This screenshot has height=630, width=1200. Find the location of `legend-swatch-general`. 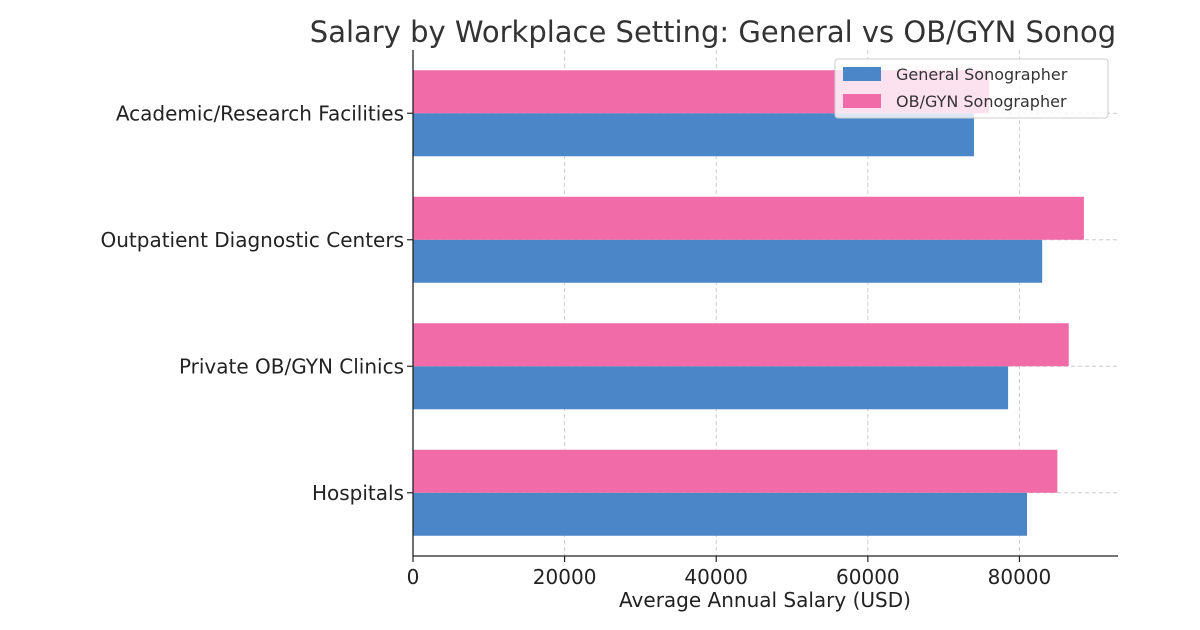

legend-swatch-general is located at coordinates (862, 74).